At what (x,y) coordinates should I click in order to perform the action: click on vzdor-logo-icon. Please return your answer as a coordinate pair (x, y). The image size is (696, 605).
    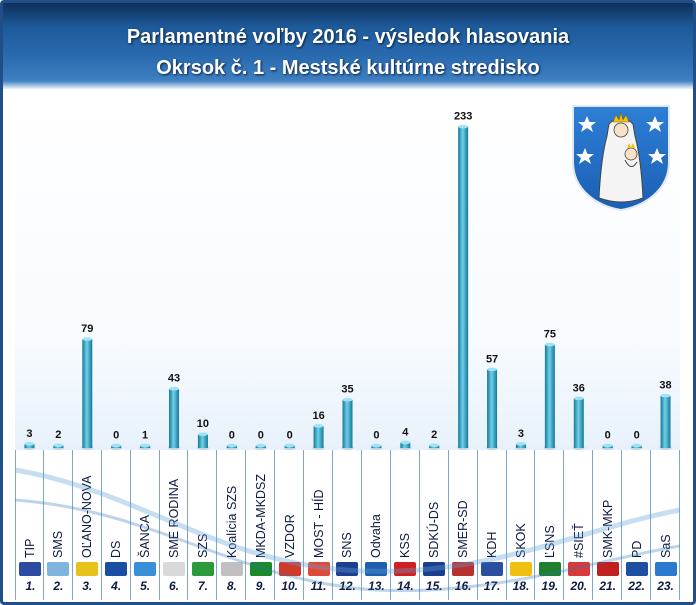
    Looking at the image, I should click on (289, 569).